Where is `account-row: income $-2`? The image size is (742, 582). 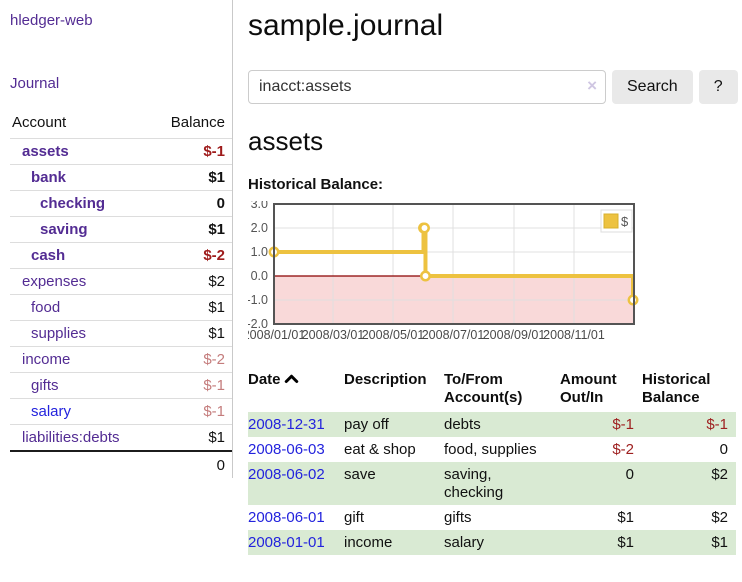 account-row: income $-2 is located at coordinates (121, 359).